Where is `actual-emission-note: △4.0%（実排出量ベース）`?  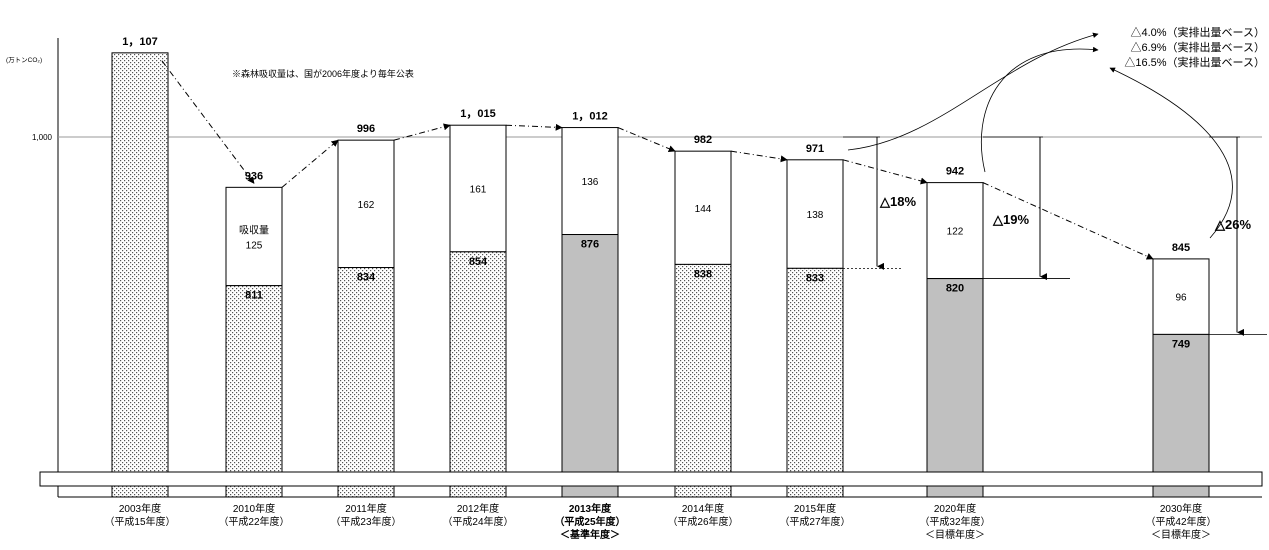
actual-emission-note: △4.0%（実排出量ベース） is located at coordinates (1197, 32).